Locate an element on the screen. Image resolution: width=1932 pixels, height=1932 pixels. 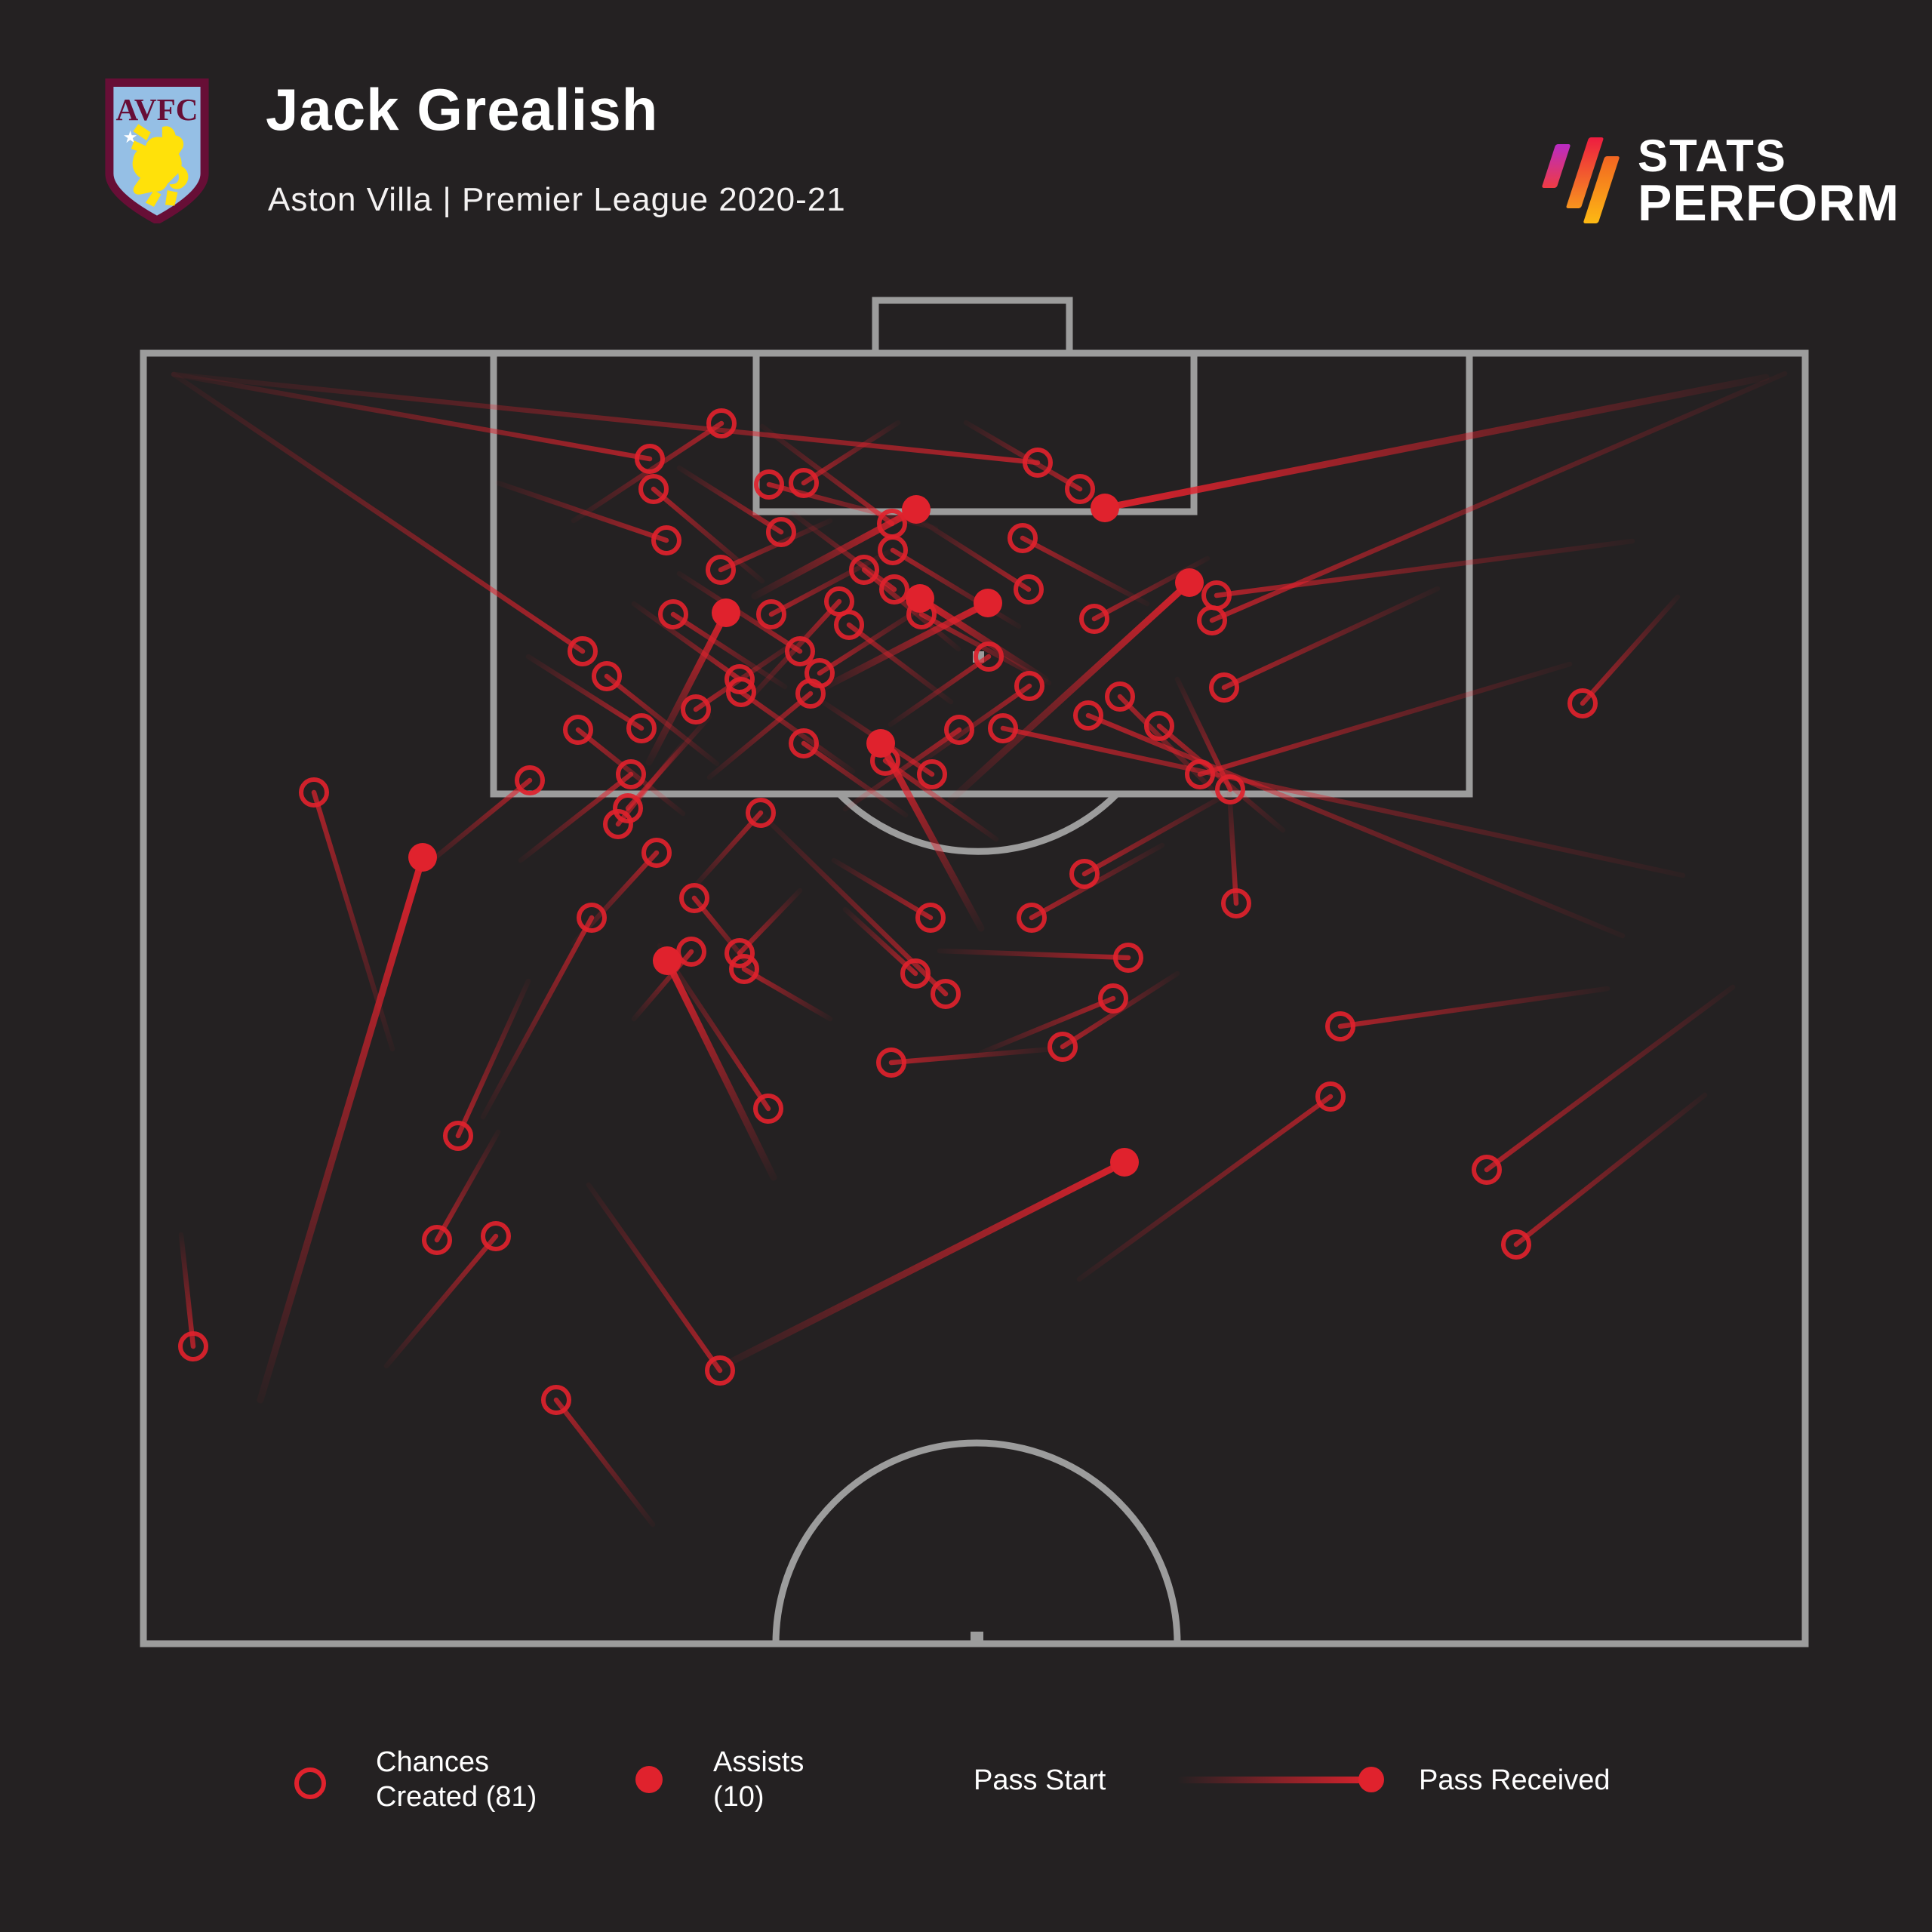
penalty-arc is located at coordinates (978, 823).